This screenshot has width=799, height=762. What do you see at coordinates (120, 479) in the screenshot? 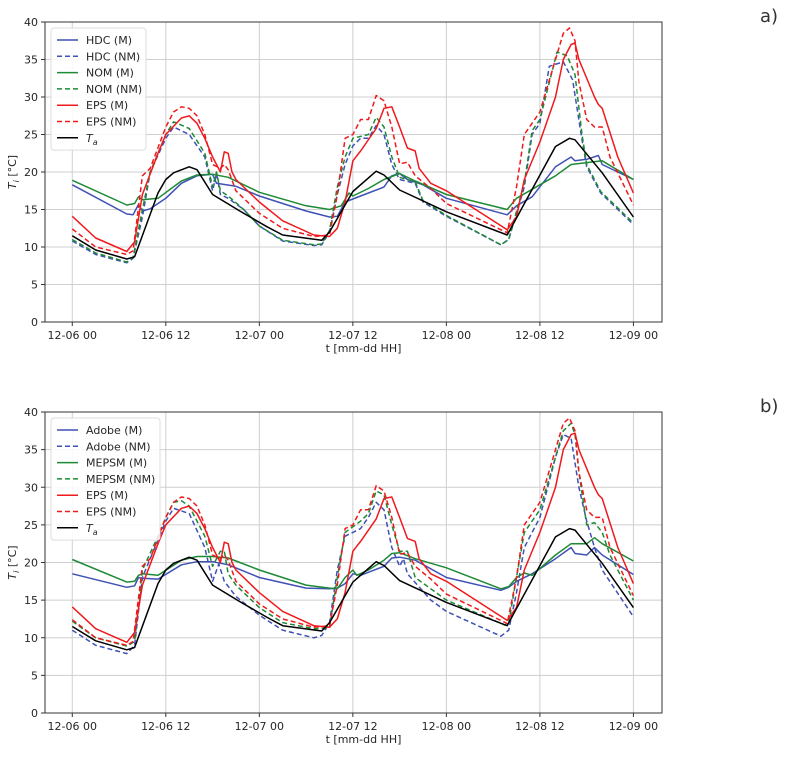
I see `legend-label: MEPSM (NM)` at bounding box center [120, 479].